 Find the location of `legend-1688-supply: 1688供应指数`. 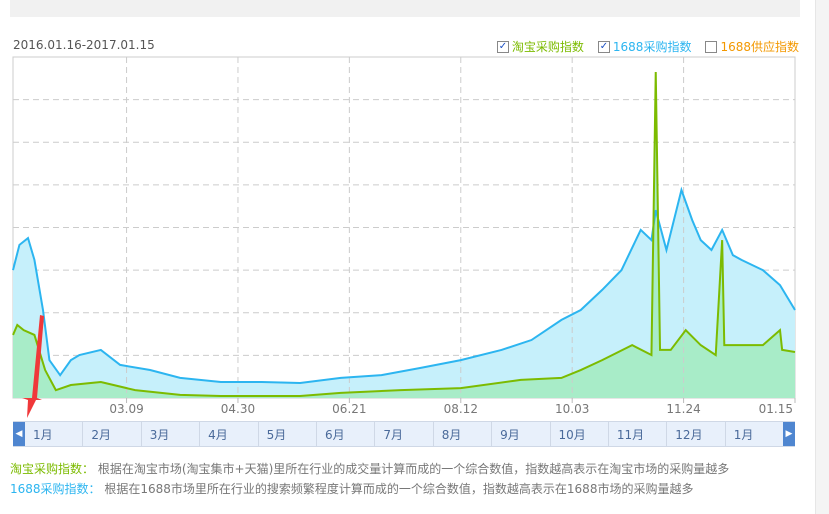

legend-1688-supply: 1688供应指数 is located at coordinates (752, 46).